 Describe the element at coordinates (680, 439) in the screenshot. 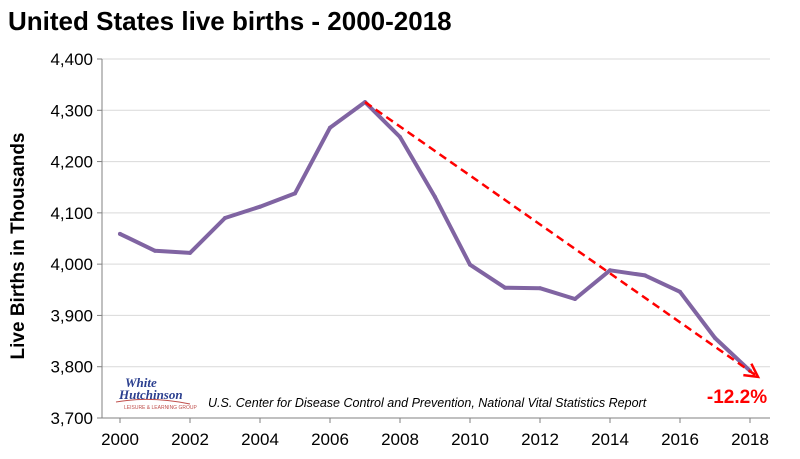

I see `x-tick-label: 2016` at that location.